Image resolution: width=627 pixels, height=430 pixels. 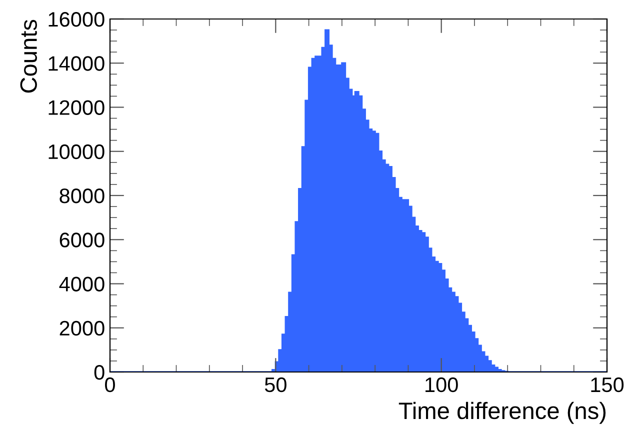 I want to click on x-tick-label: 100, so click(x=442, y=384).